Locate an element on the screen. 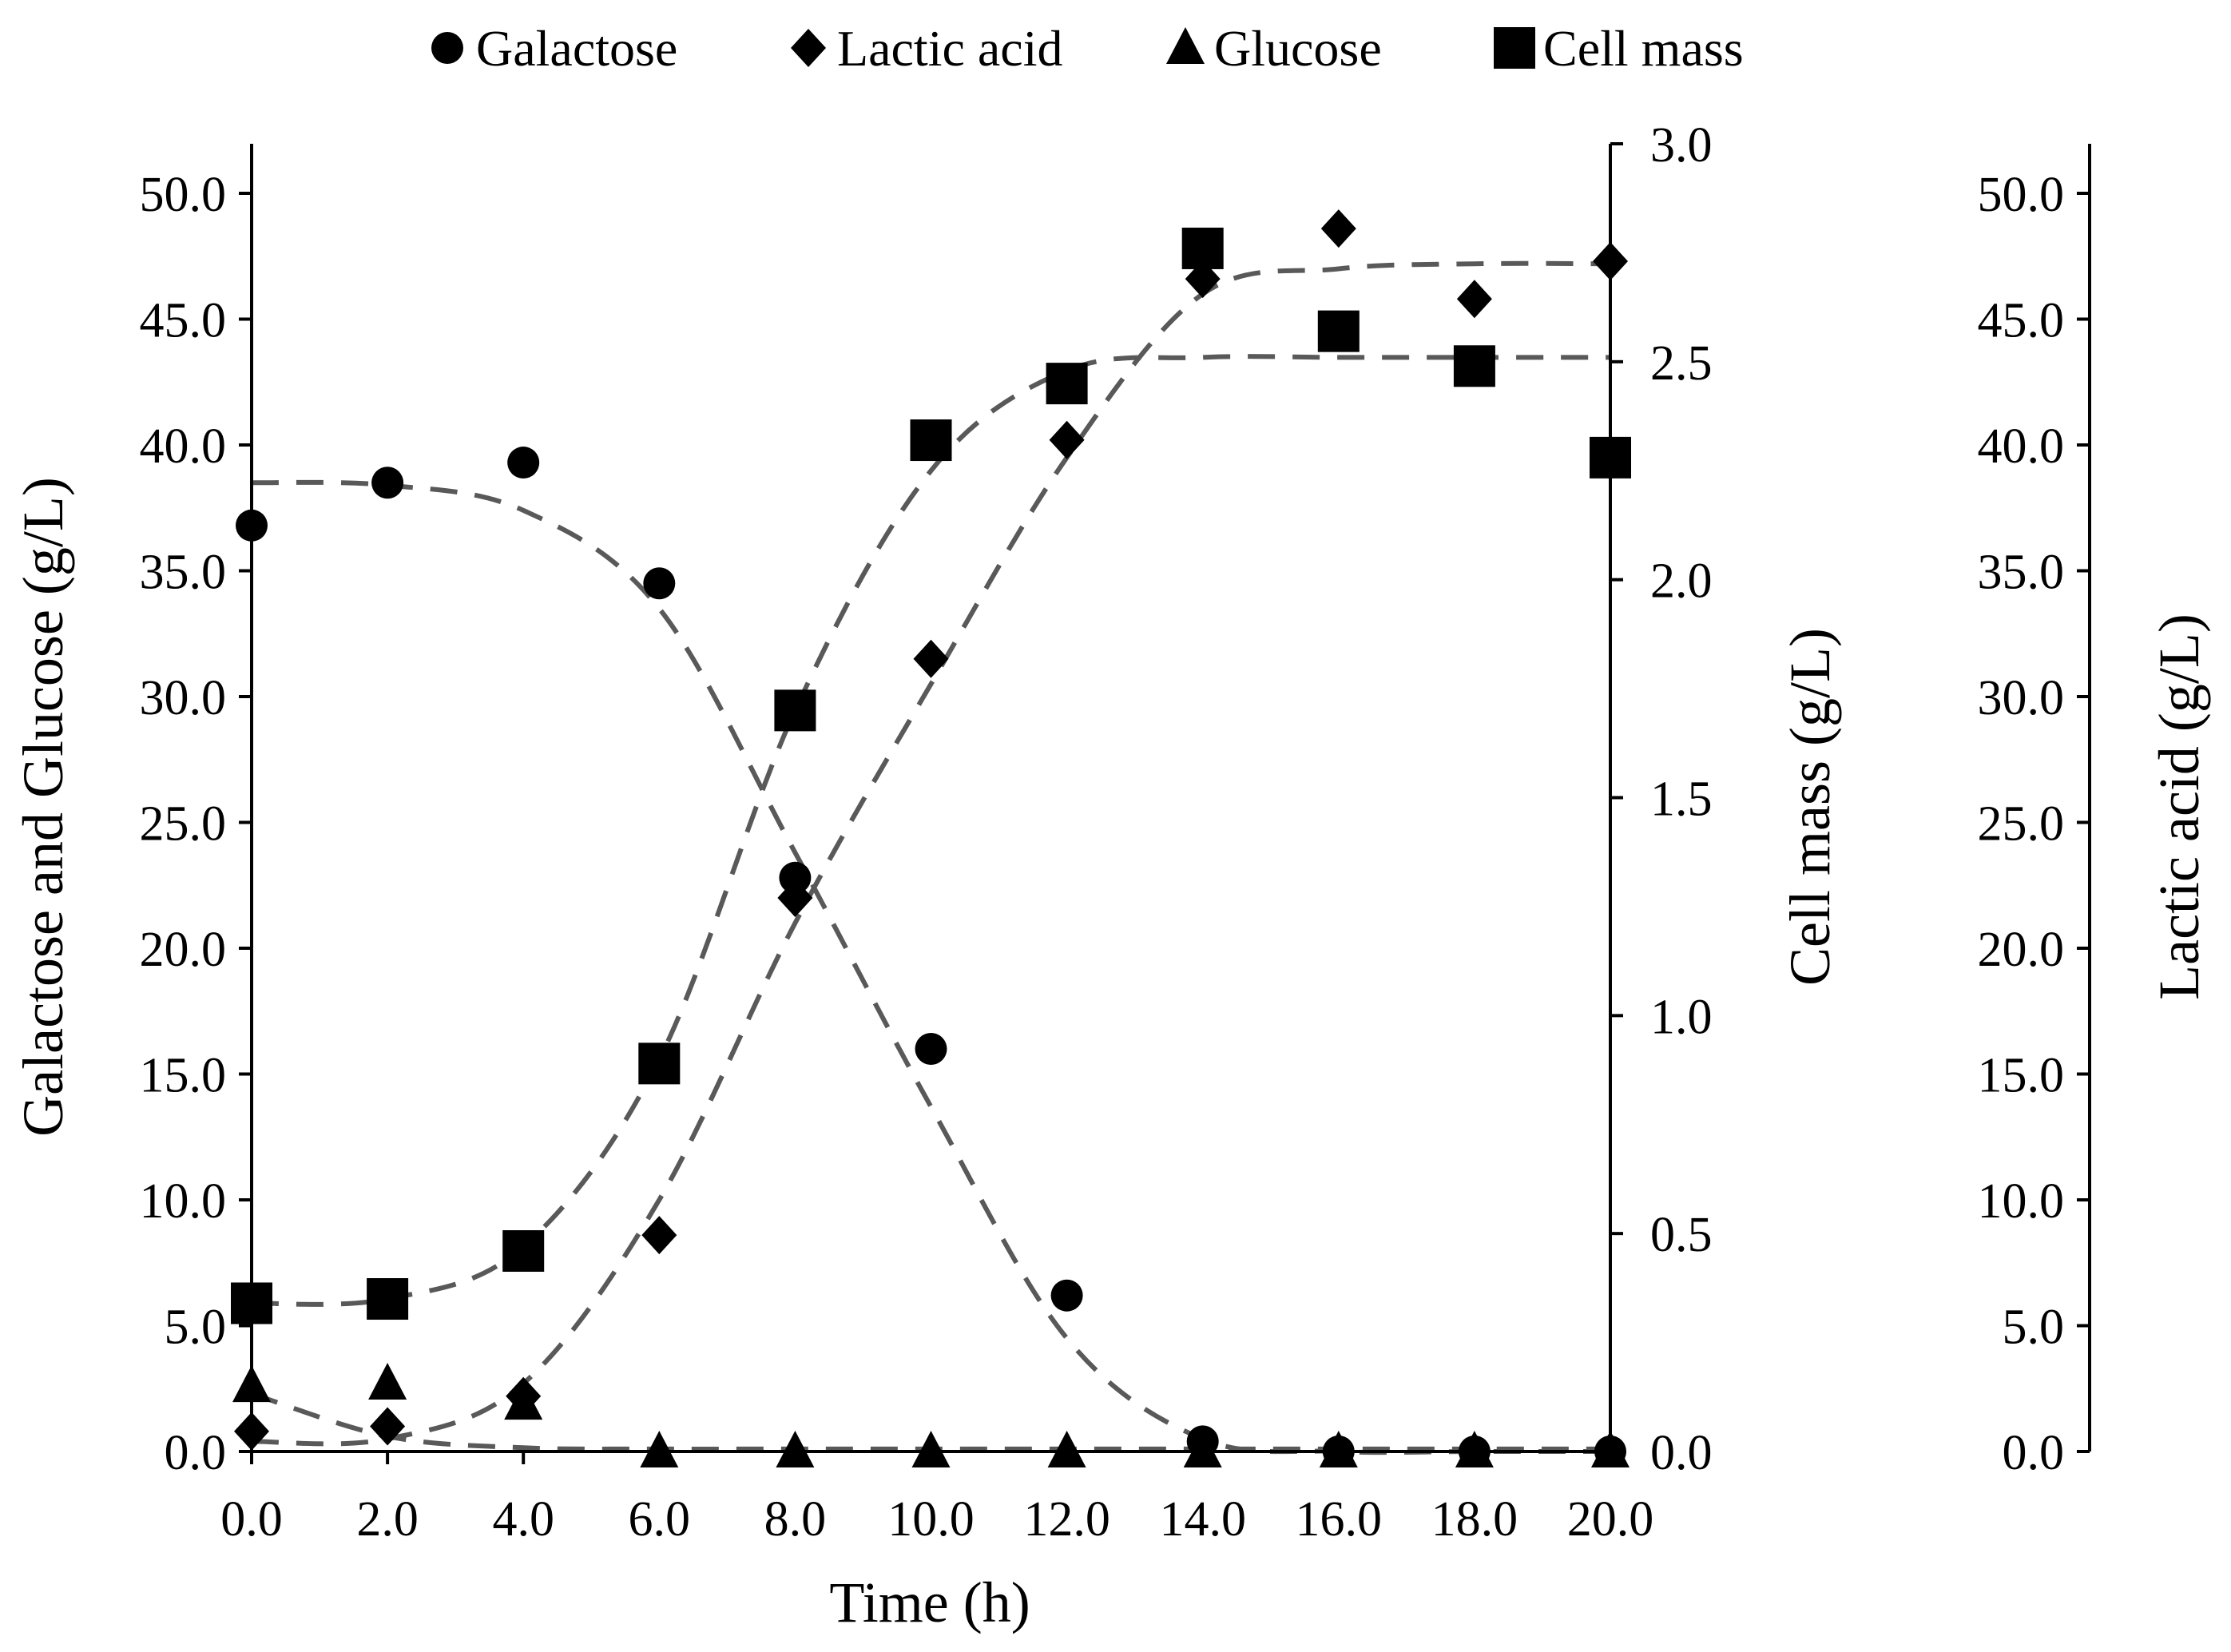  legend-marker-galactose is located at coordinates (447, 48).